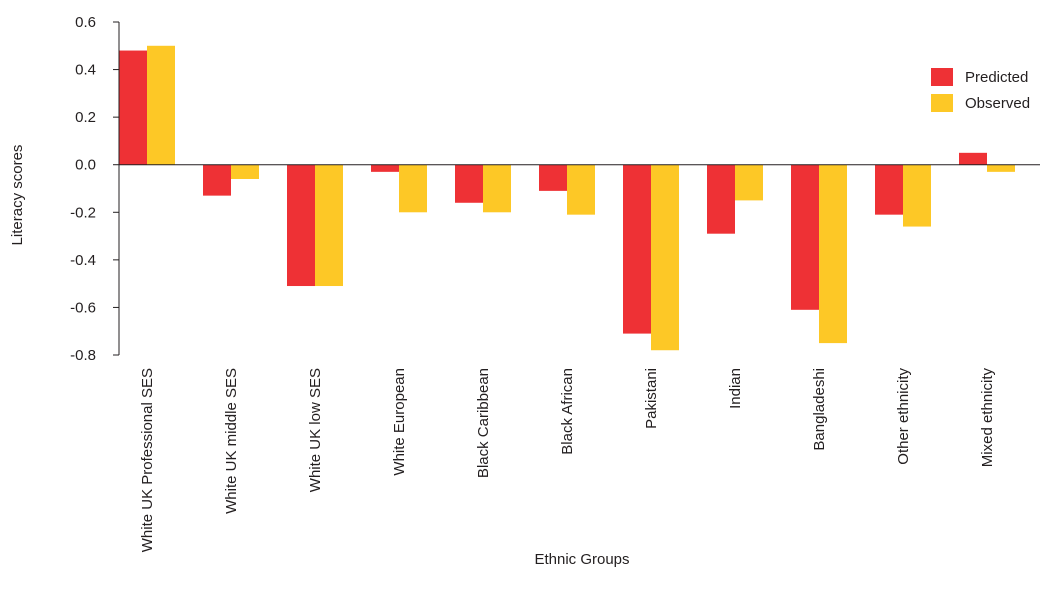  What do you see at coordinates (17, 195) in the screenshot?
I see `y-axis-title: Literacy scores` at bounding box center [17, 195].